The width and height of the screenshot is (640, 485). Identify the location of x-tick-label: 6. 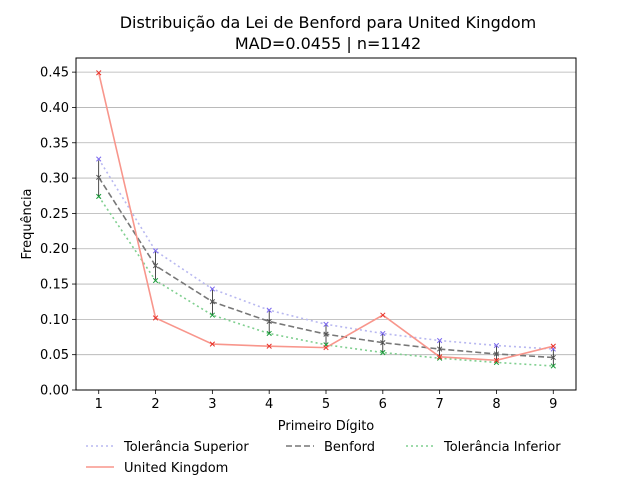
(383, 404).